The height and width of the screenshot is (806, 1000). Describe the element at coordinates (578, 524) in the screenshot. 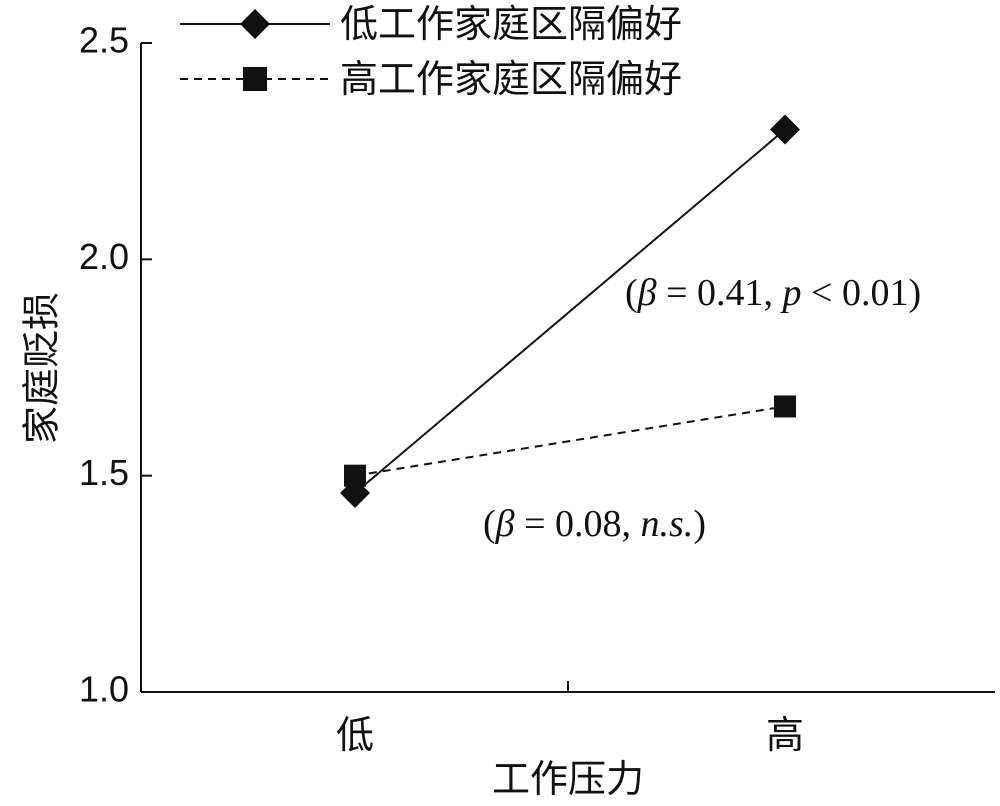

I see `annotation-1-mid: = 0.08,` at that location.